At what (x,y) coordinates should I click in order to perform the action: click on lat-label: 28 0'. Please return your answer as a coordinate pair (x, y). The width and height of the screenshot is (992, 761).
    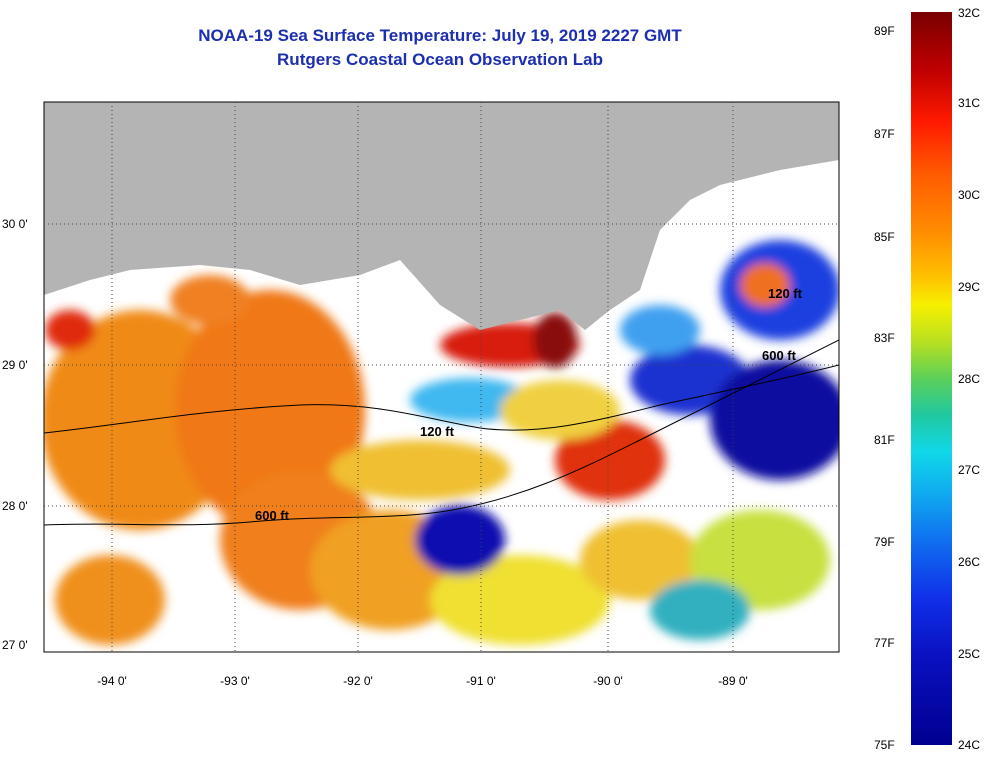
    Looking at the image, I should click on (15, 506).